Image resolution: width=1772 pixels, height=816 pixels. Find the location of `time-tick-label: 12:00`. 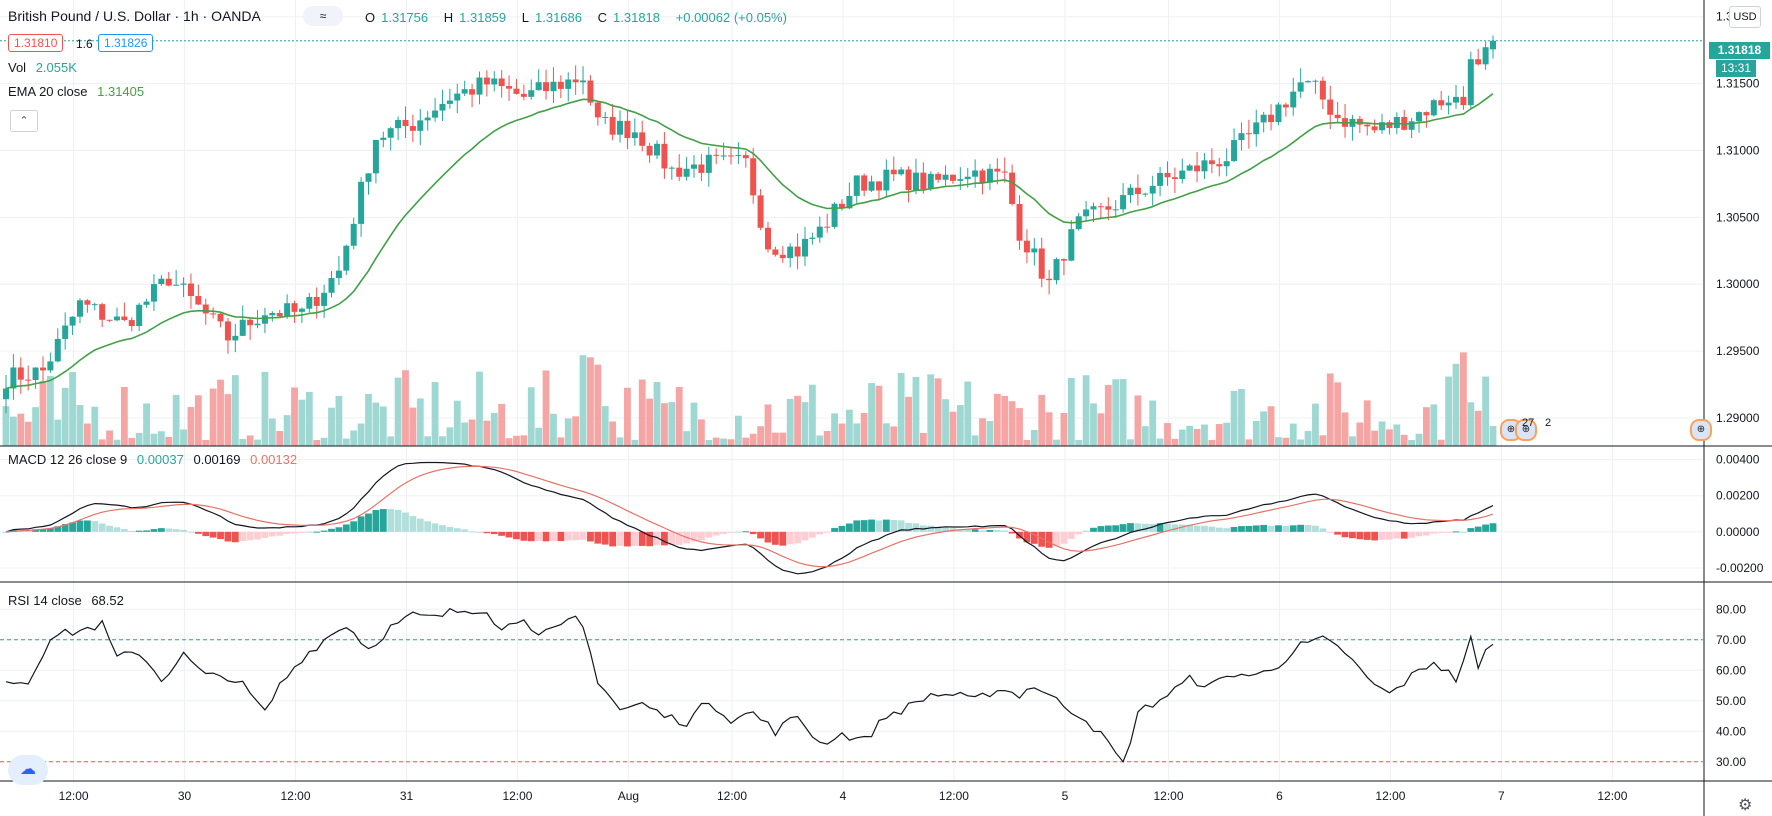

time-tick-label: 12:00 is located at coordinates (517, 796).